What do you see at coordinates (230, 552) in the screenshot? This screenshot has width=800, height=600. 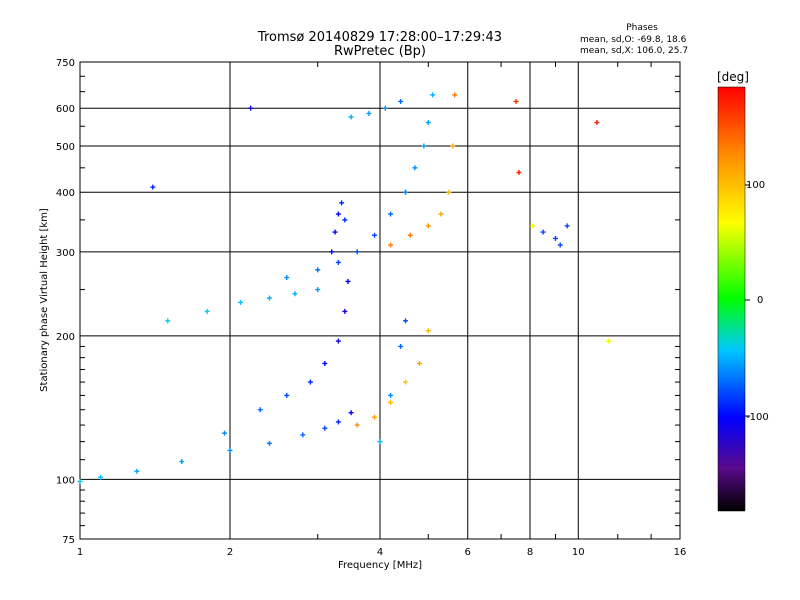 I see `x-tick-label: 2` at bounding box center [230, 552].